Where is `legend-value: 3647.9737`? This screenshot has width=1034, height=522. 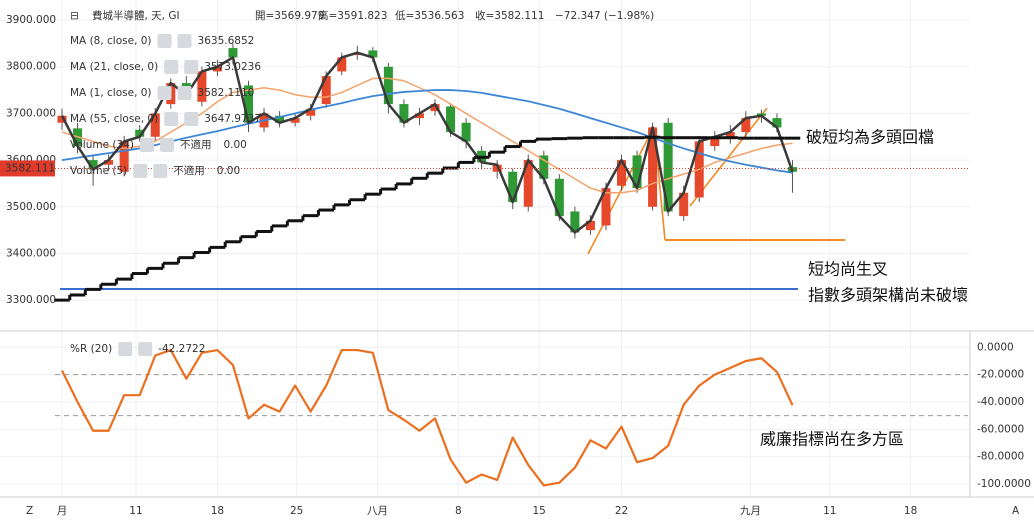
legend-value: 3647.9737 is located at coordinates (232, 119).